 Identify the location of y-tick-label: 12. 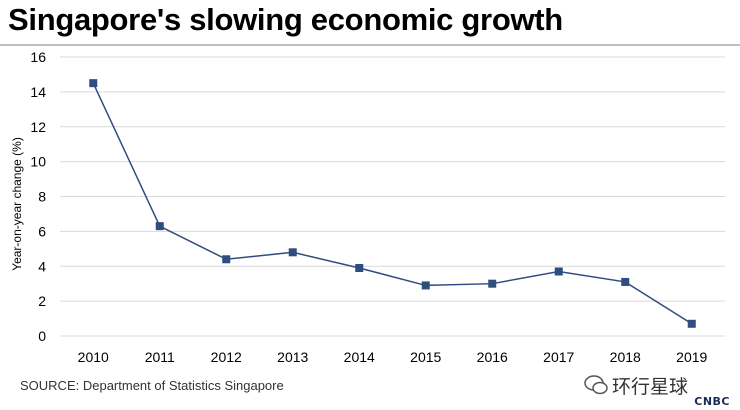
(38, 127).